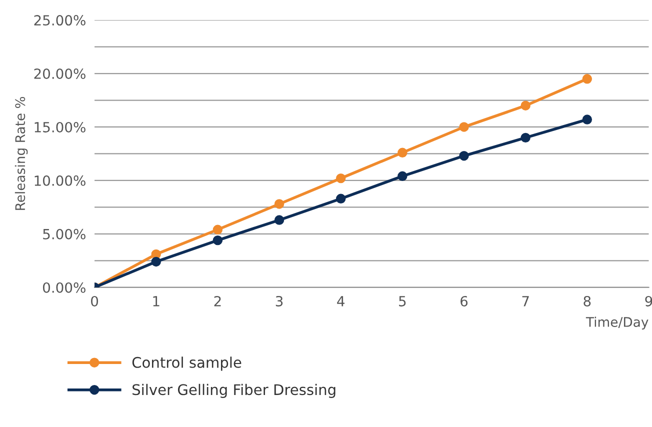 The width and height of the screenshot is (652, 427). Describe the element at coordinates (21, 153) in the screenshot. I see `y-axis-title: Releasing Rate %` at that location.